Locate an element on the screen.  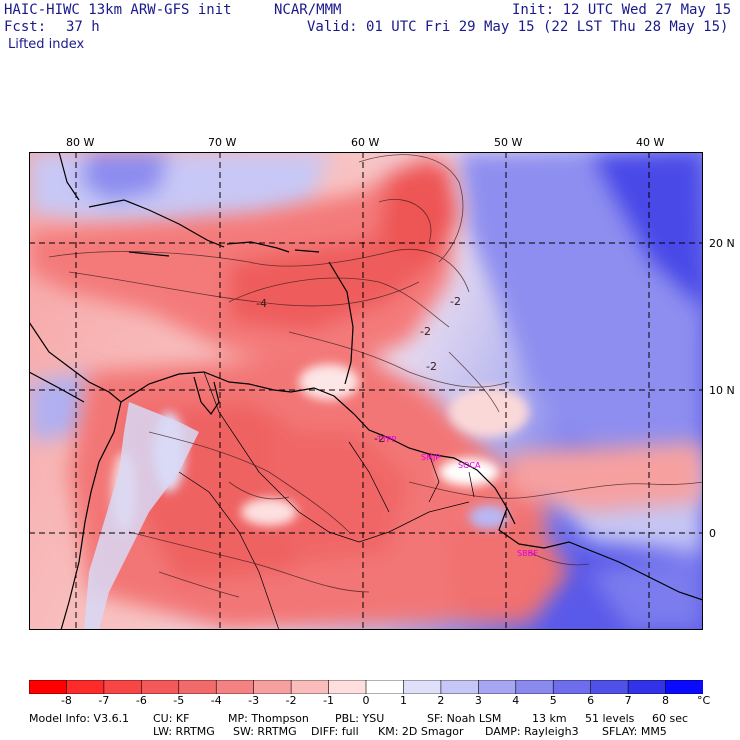
lon-label-60w: 60 W is located at coordinates (365, 142).